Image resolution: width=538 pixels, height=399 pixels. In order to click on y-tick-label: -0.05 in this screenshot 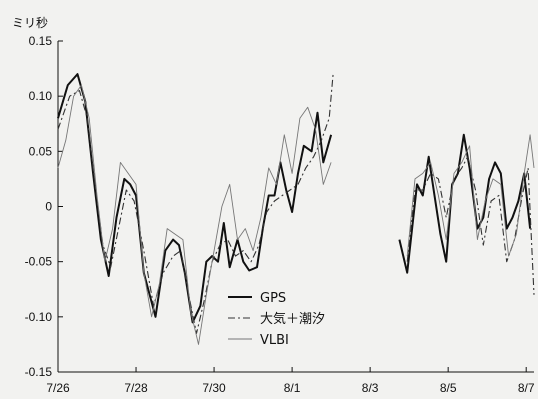, I will do `click(39, 262)`.